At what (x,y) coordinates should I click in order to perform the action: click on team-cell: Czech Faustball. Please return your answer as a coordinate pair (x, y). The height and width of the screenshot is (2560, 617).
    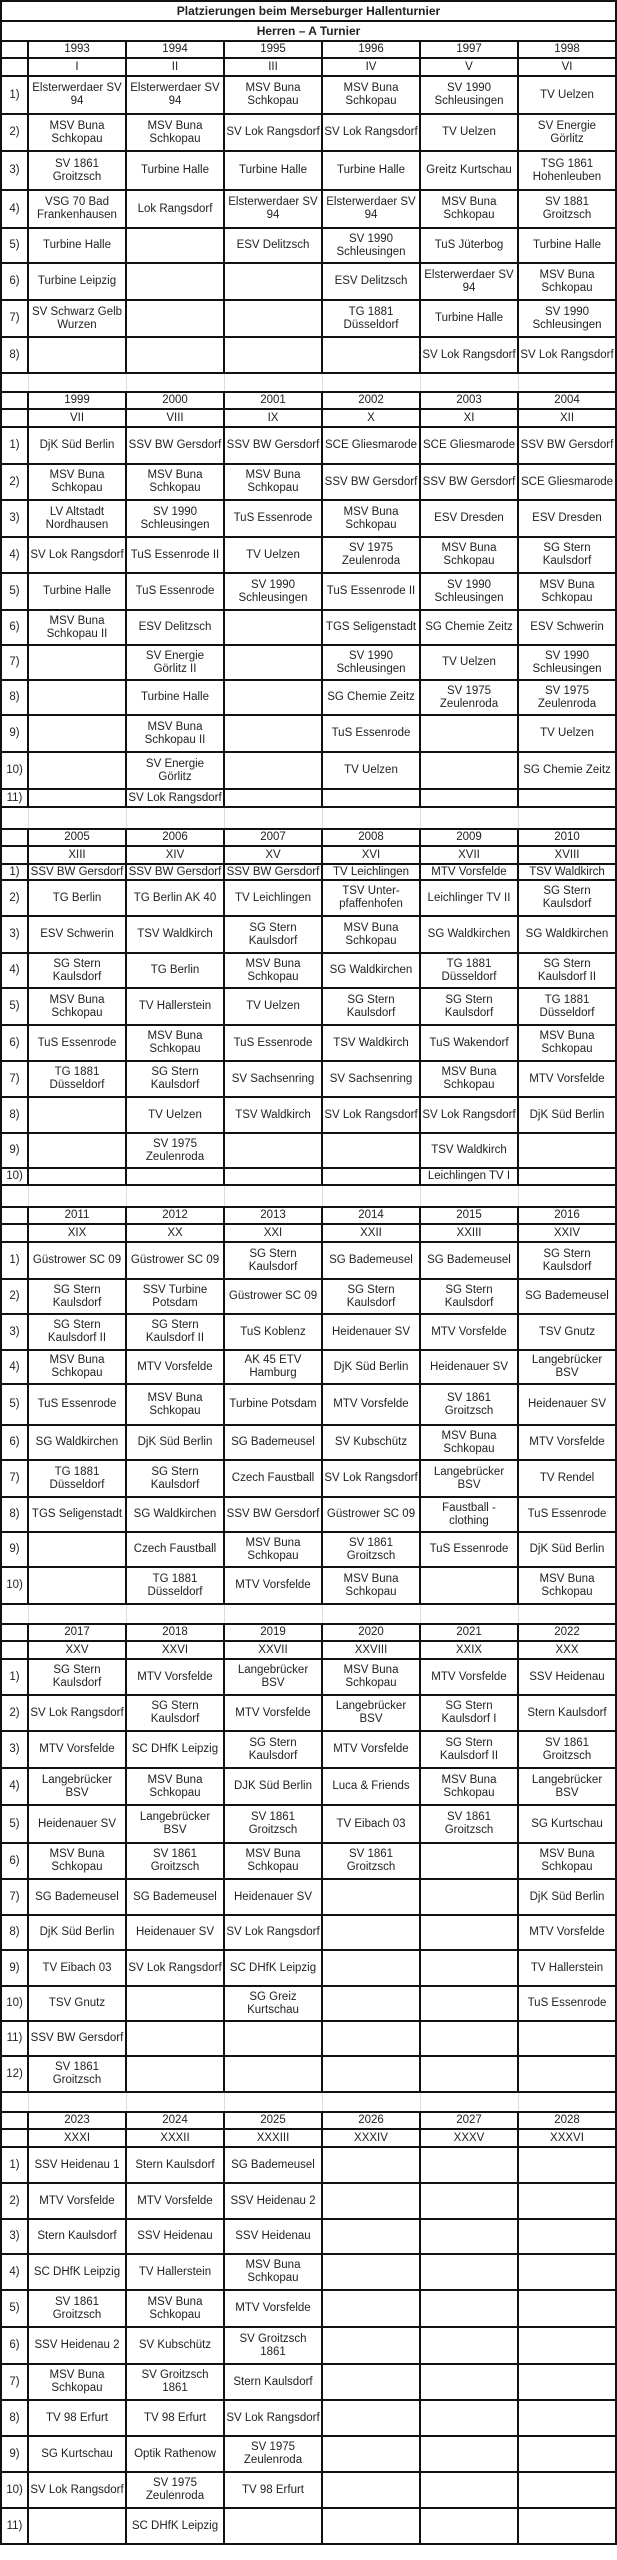
    Looking at the image, I should click on (175, 1549).